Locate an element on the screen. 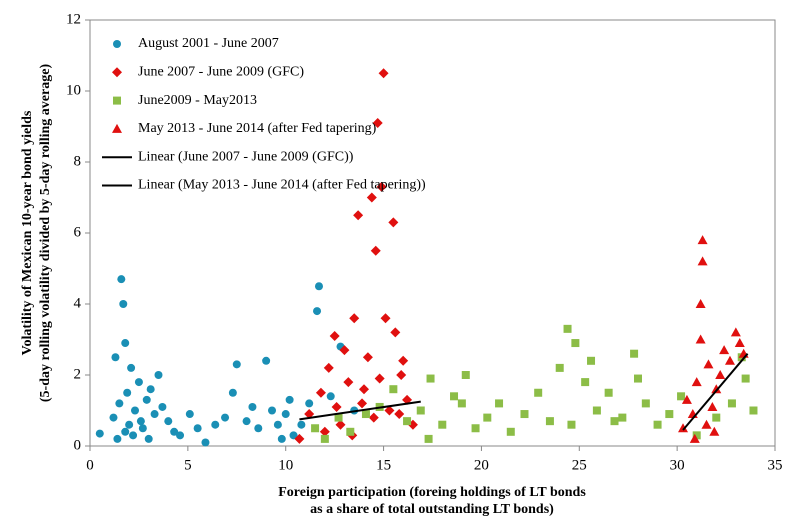  y-tick-label: 12 is located at coordinates (73, 19).